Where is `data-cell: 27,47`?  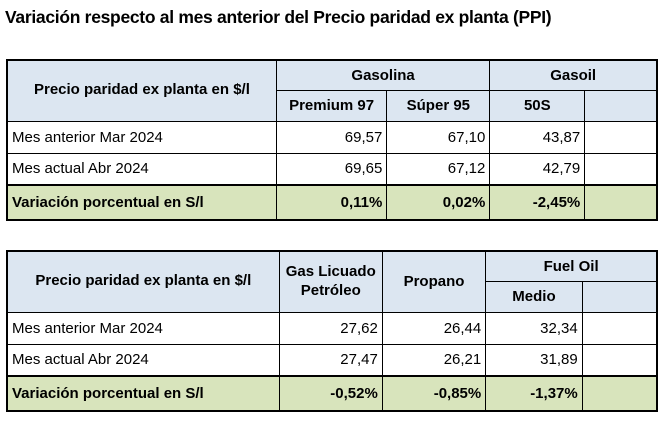 data-cell: 27,47 is located at coordinates (330, 360).